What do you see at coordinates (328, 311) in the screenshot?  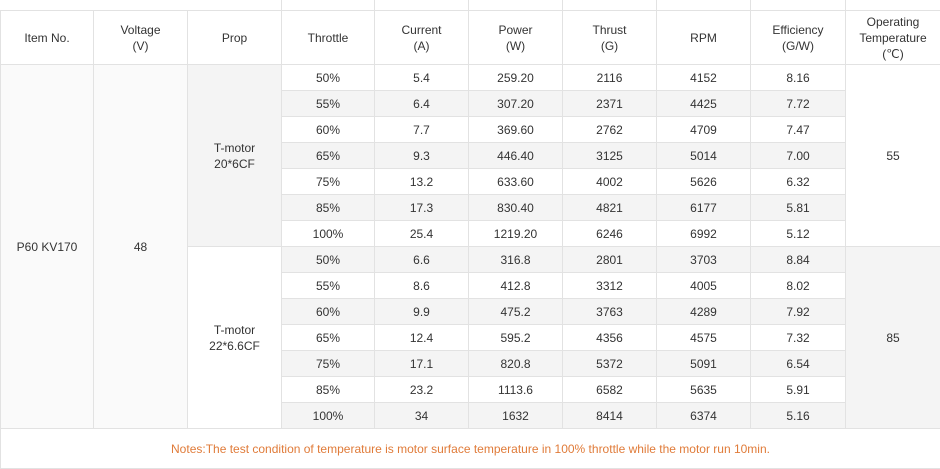 I see `value-cell: 60%` at bounding box center [328, 311].